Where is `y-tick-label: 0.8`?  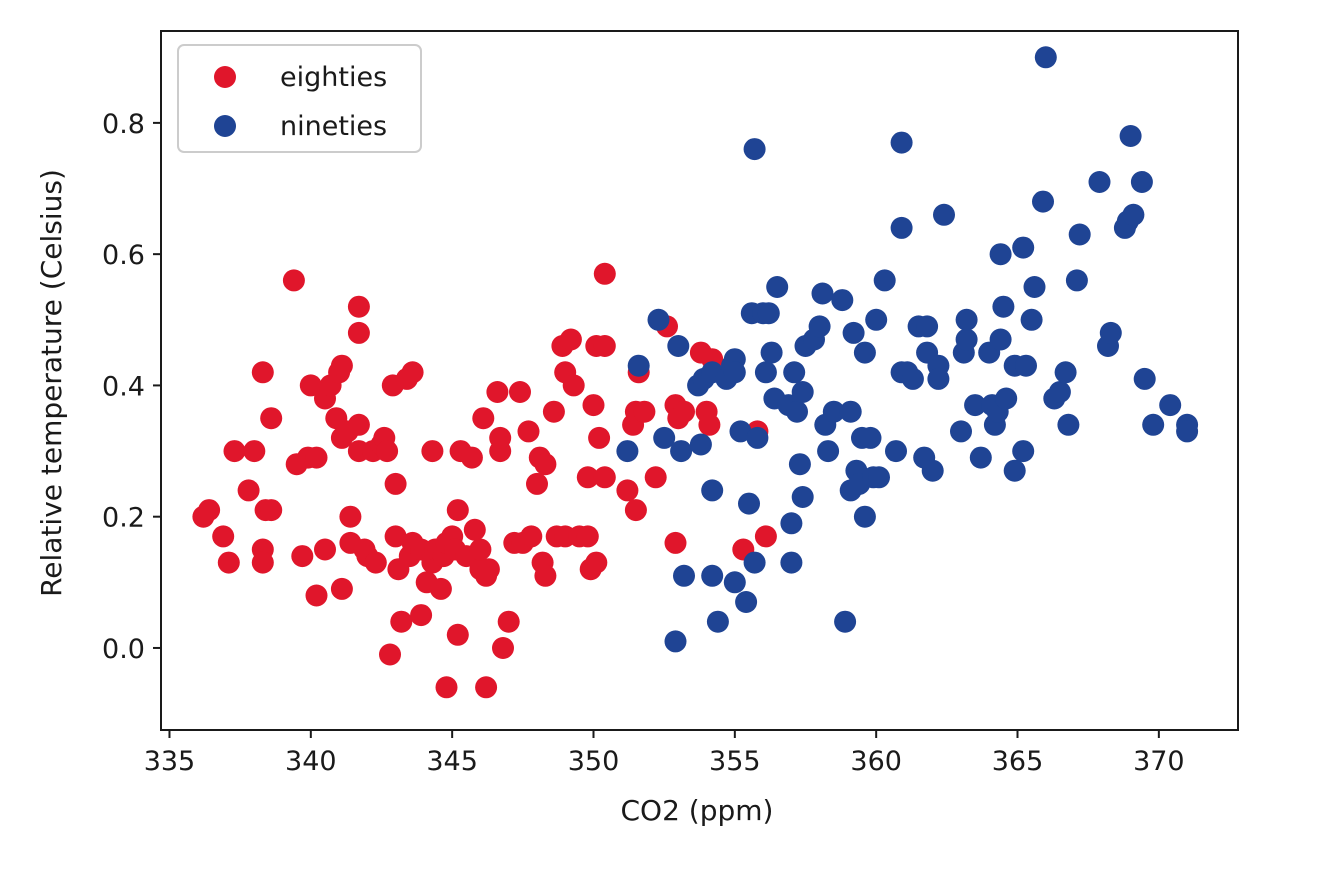
y-tick-label: 0.8 is located at coordinates (123, 124).